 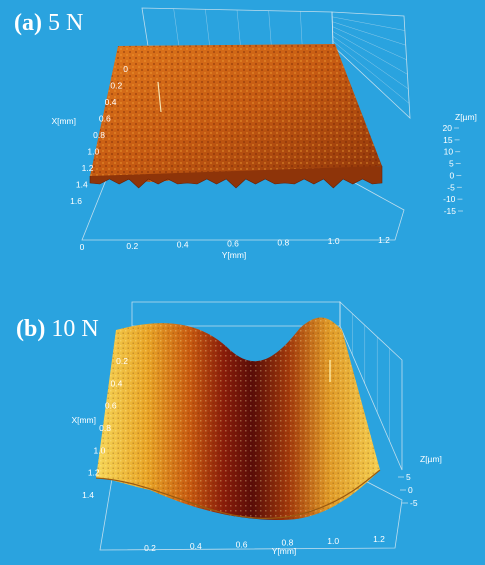 I want to click on panel-a-x-tick: 0.4, so click(x=111, y=102).